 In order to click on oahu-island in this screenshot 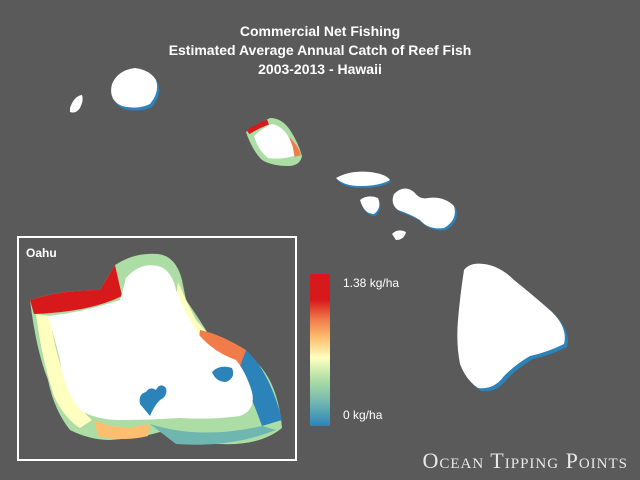, I will do `click(274, 142)`.